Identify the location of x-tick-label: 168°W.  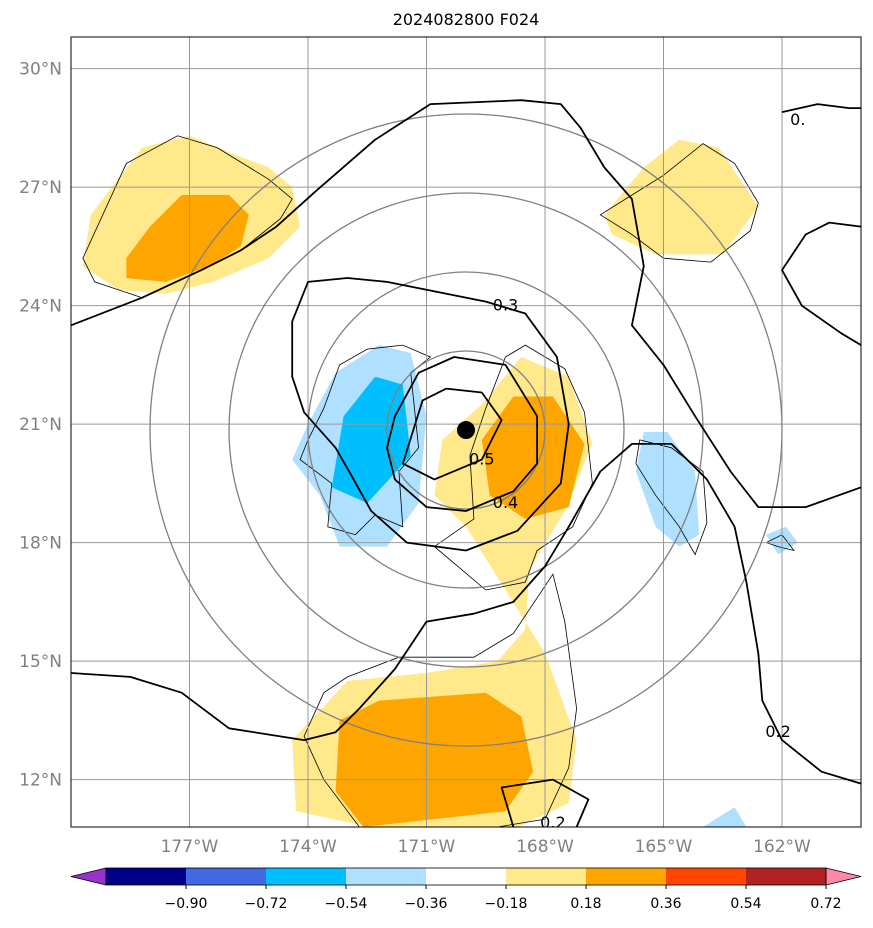
(545, 847).